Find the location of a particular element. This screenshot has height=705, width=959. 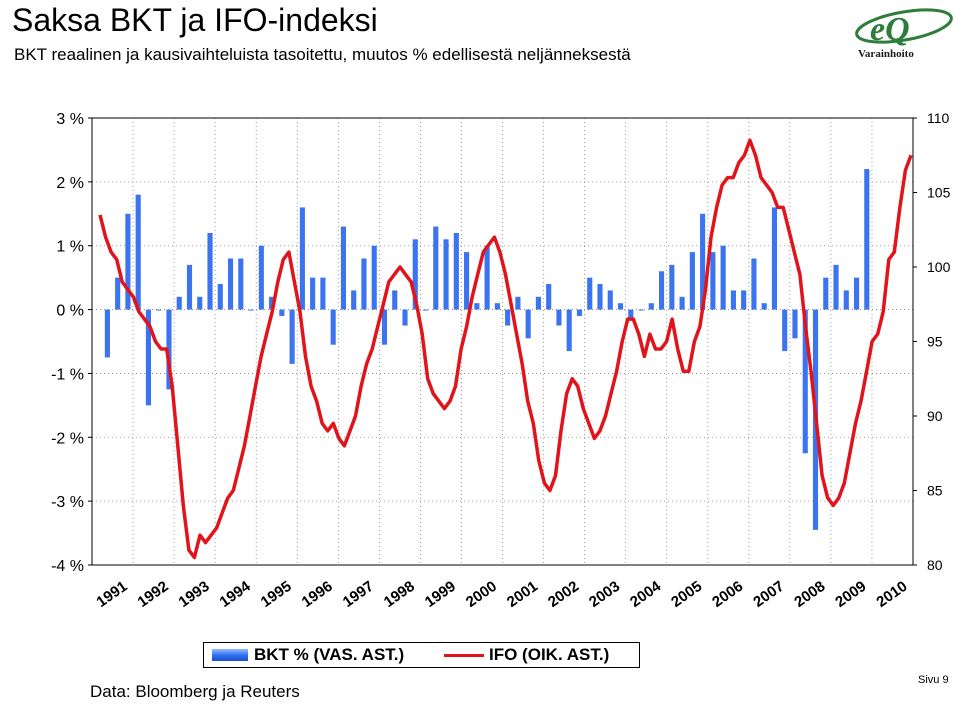

x-tick-label: 1993 is located at coordinates (194, 594).